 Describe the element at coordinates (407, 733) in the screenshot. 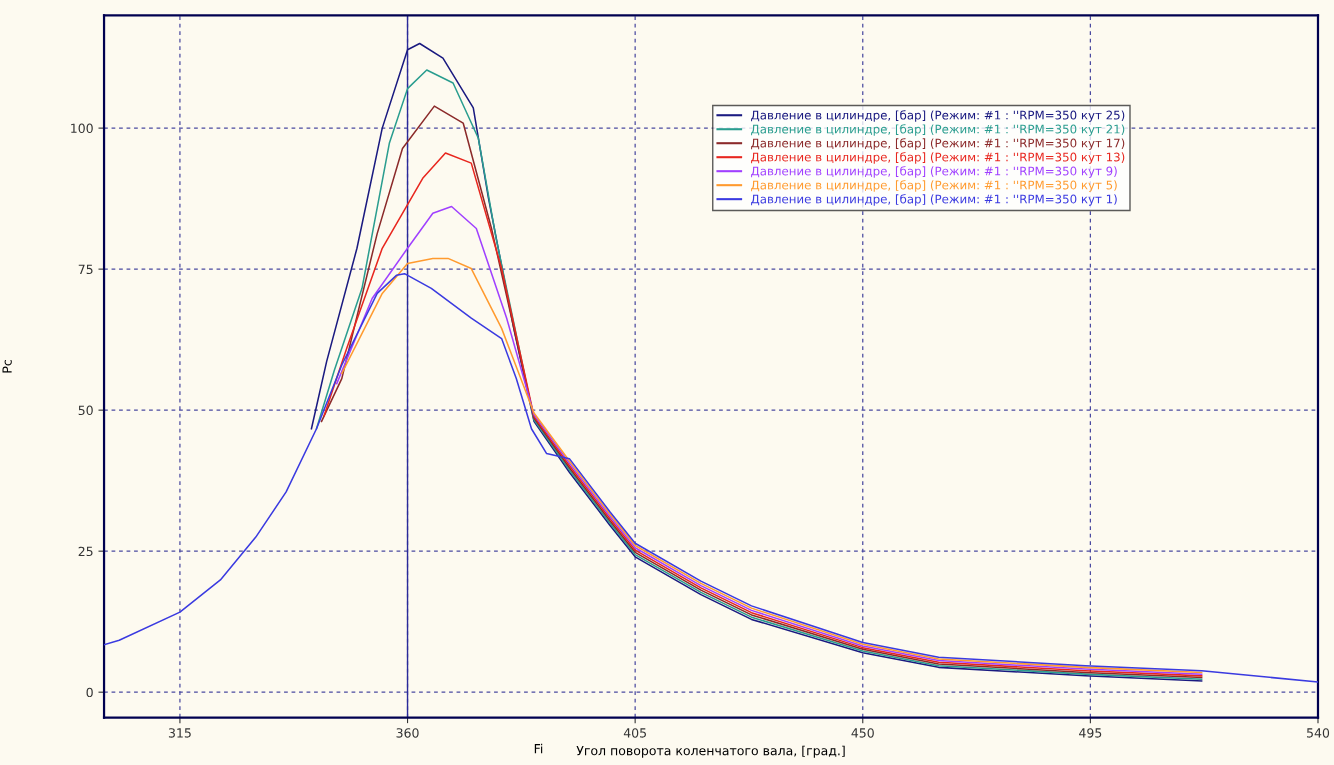

I see `x-tick-label: 360` at that location.